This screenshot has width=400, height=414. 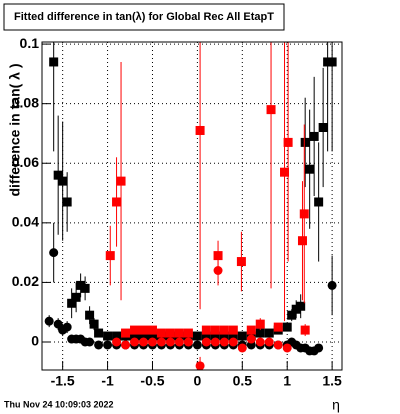 I want to click on x-tick-label: 0.5, so click(x=243, y=381).